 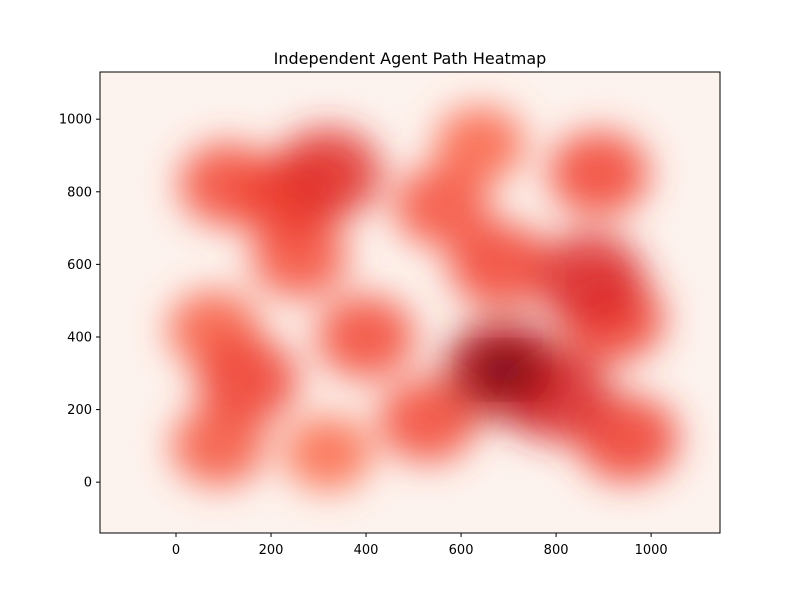 I want to click on y-tick-label: 1000, so click(x=75, y=120).